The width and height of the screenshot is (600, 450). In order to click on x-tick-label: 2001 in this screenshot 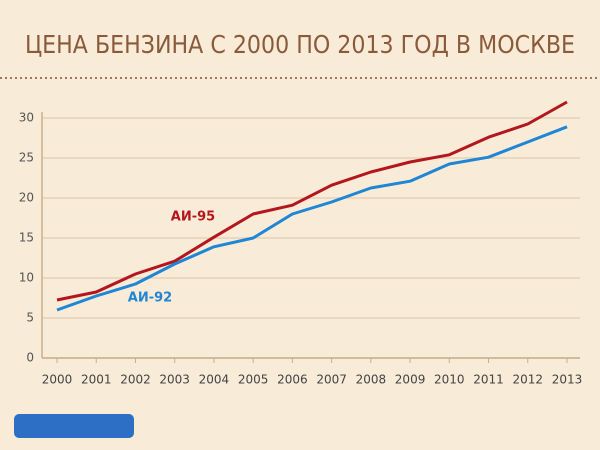, I will do `click(96, 380)`.